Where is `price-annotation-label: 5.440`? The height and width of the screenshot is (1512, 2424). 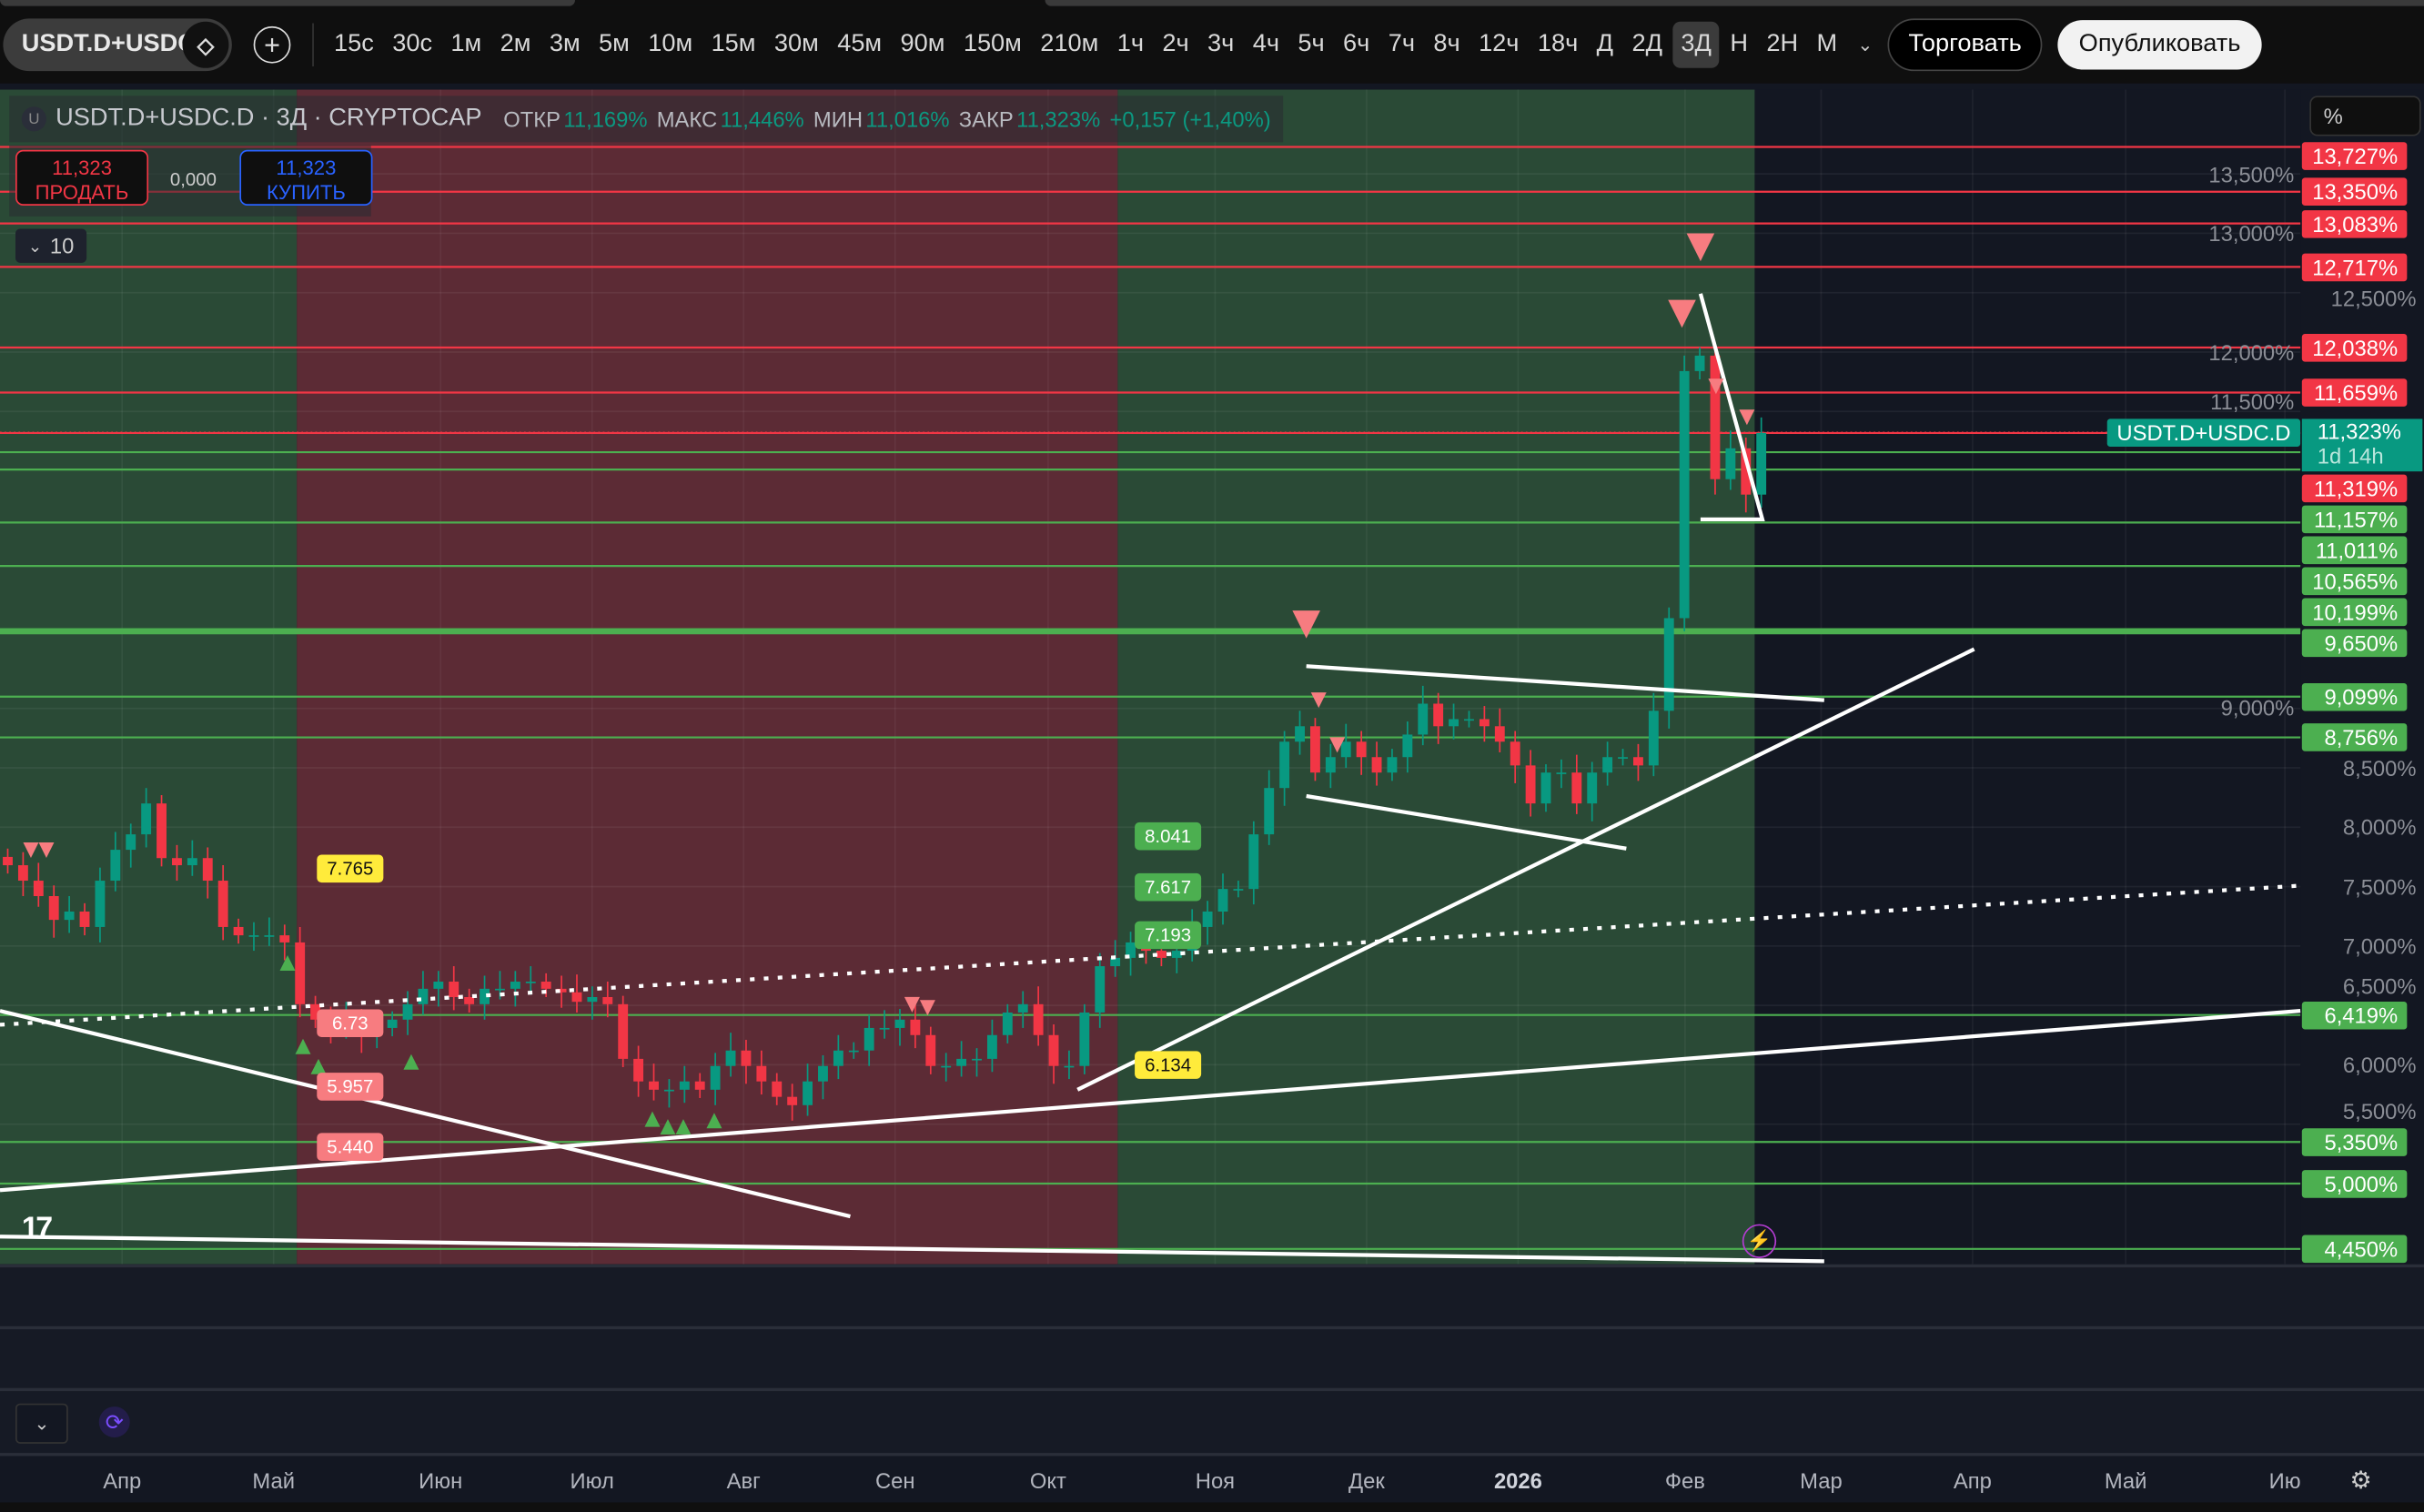 price-annotation-label: 5.440 is located at coordinates (350, 1147).